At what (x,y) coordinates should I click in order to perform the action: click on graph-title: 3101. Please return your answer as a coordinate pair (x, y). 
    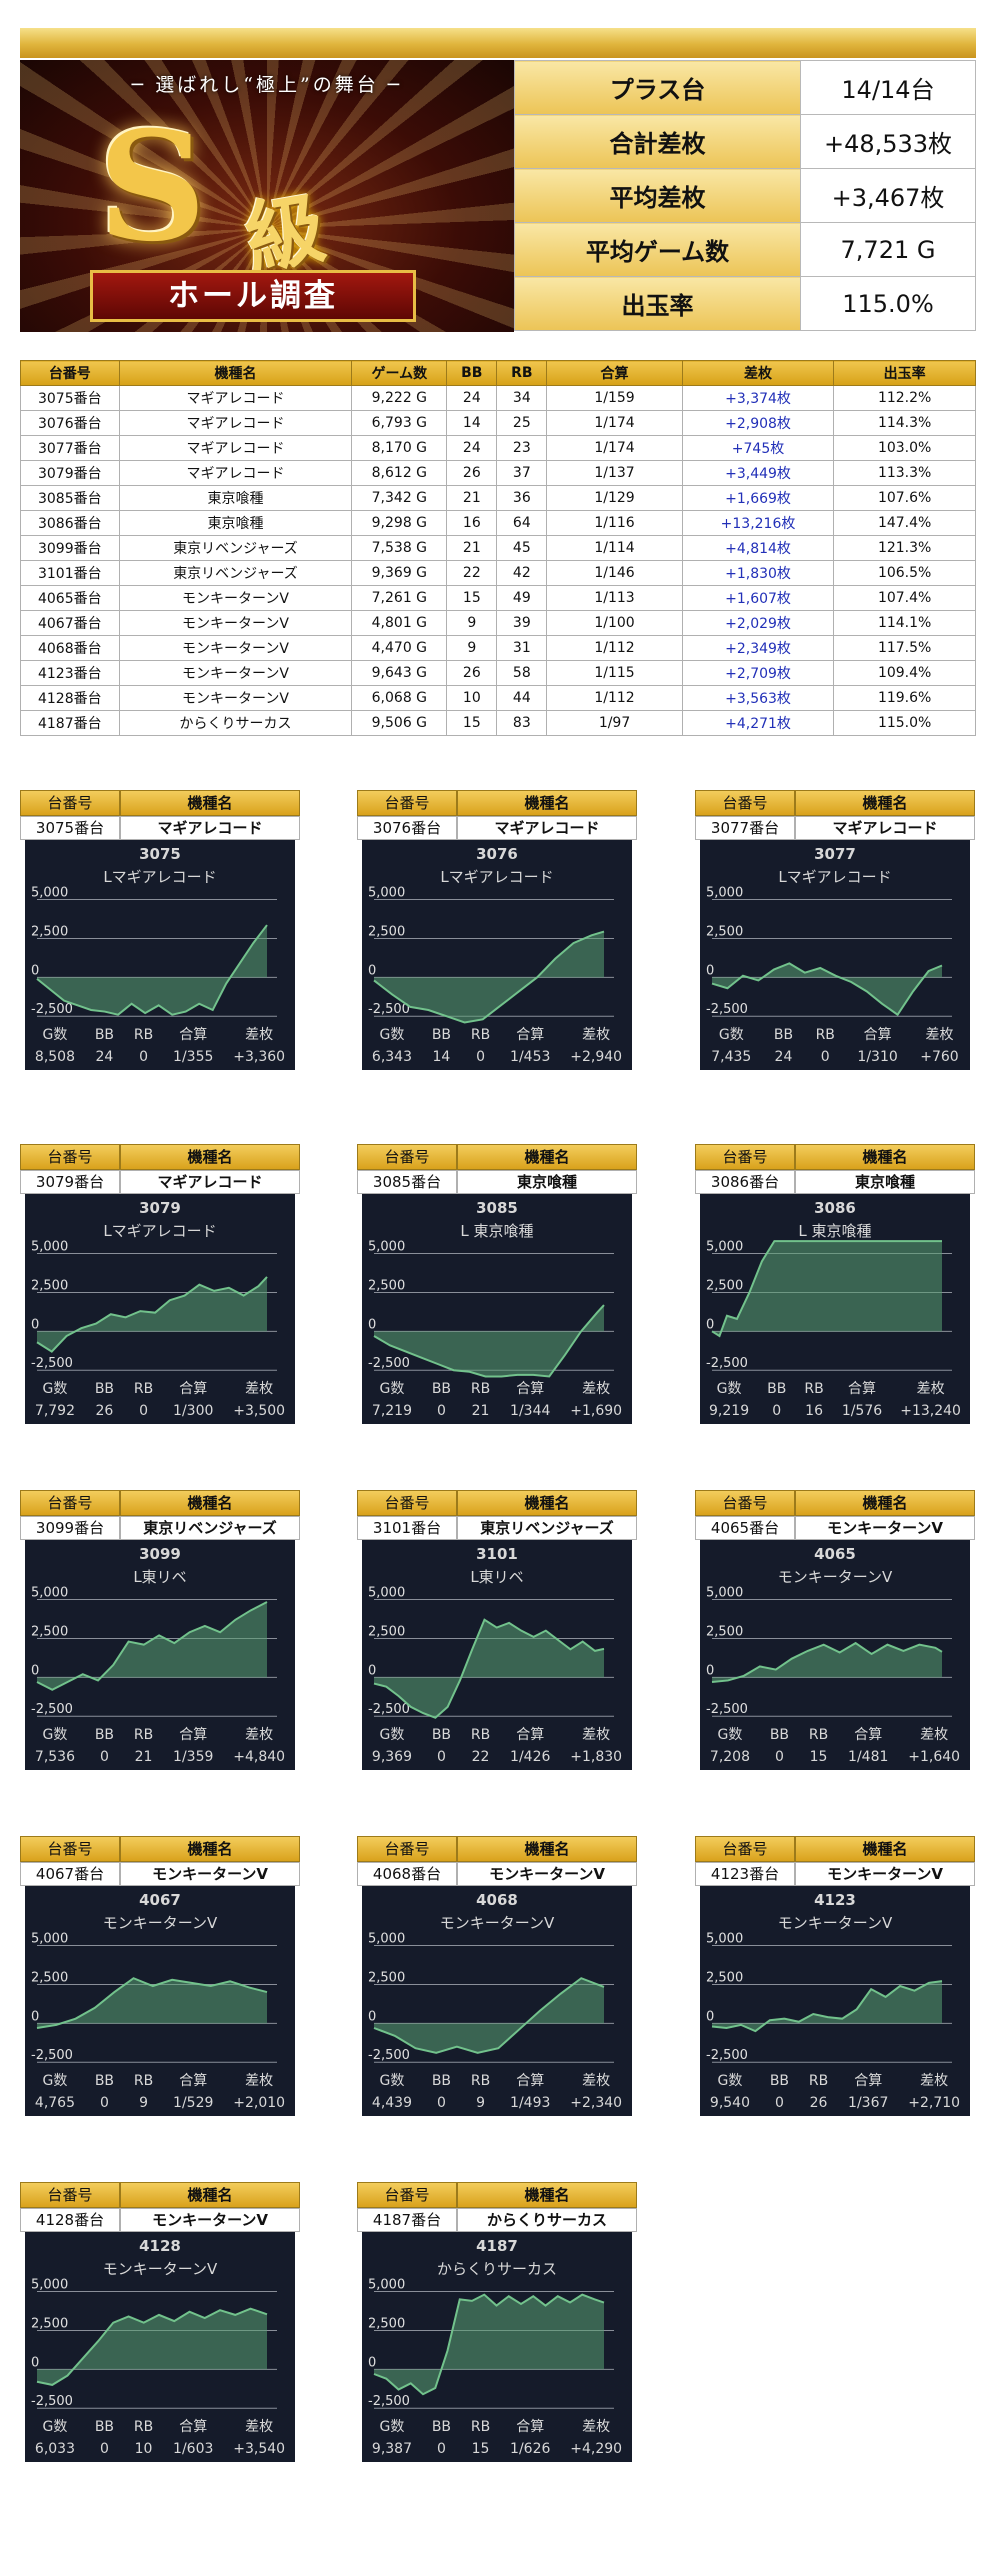
    Looking at the image, I should click on (497, 1554).